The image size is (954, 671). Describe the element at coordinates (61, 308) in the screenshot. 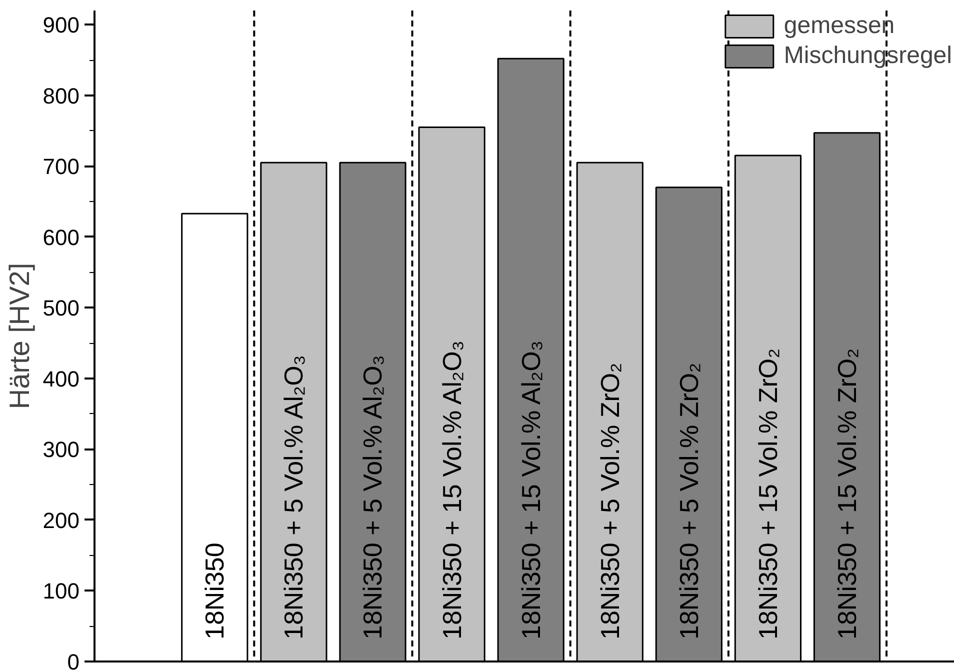

I see `y-tick-label: 500` at that location.